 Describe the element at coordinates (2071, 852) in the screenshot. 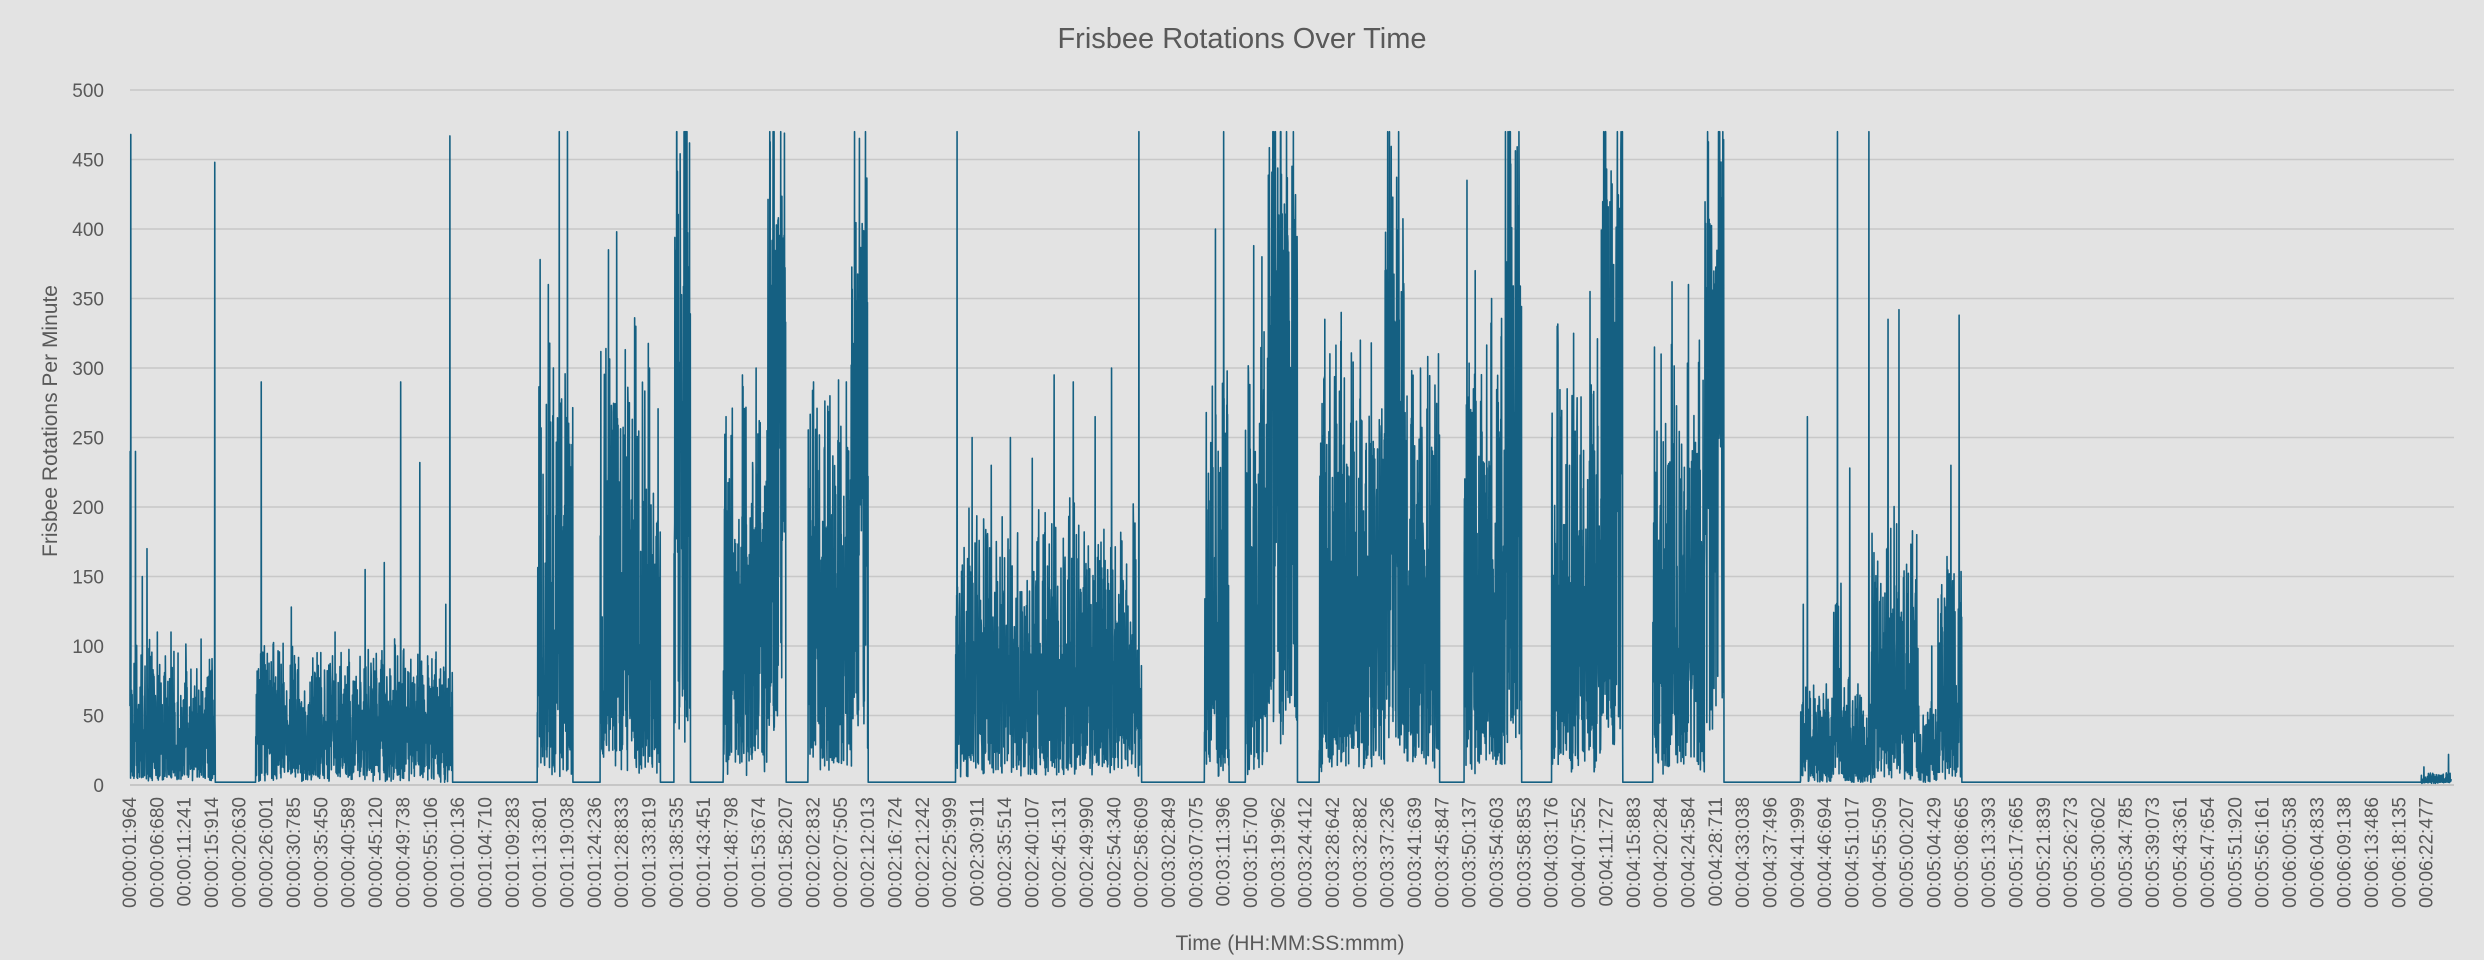

I see `x-tick-label: 00:05:26:273` at that location.